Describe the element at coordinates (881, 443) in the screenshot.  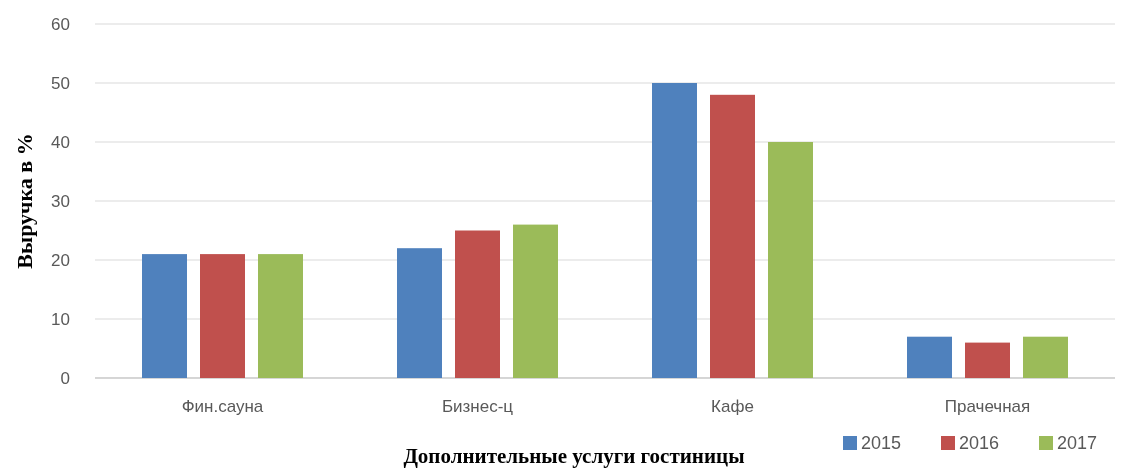
I see `legend-label: 2015` at that location.